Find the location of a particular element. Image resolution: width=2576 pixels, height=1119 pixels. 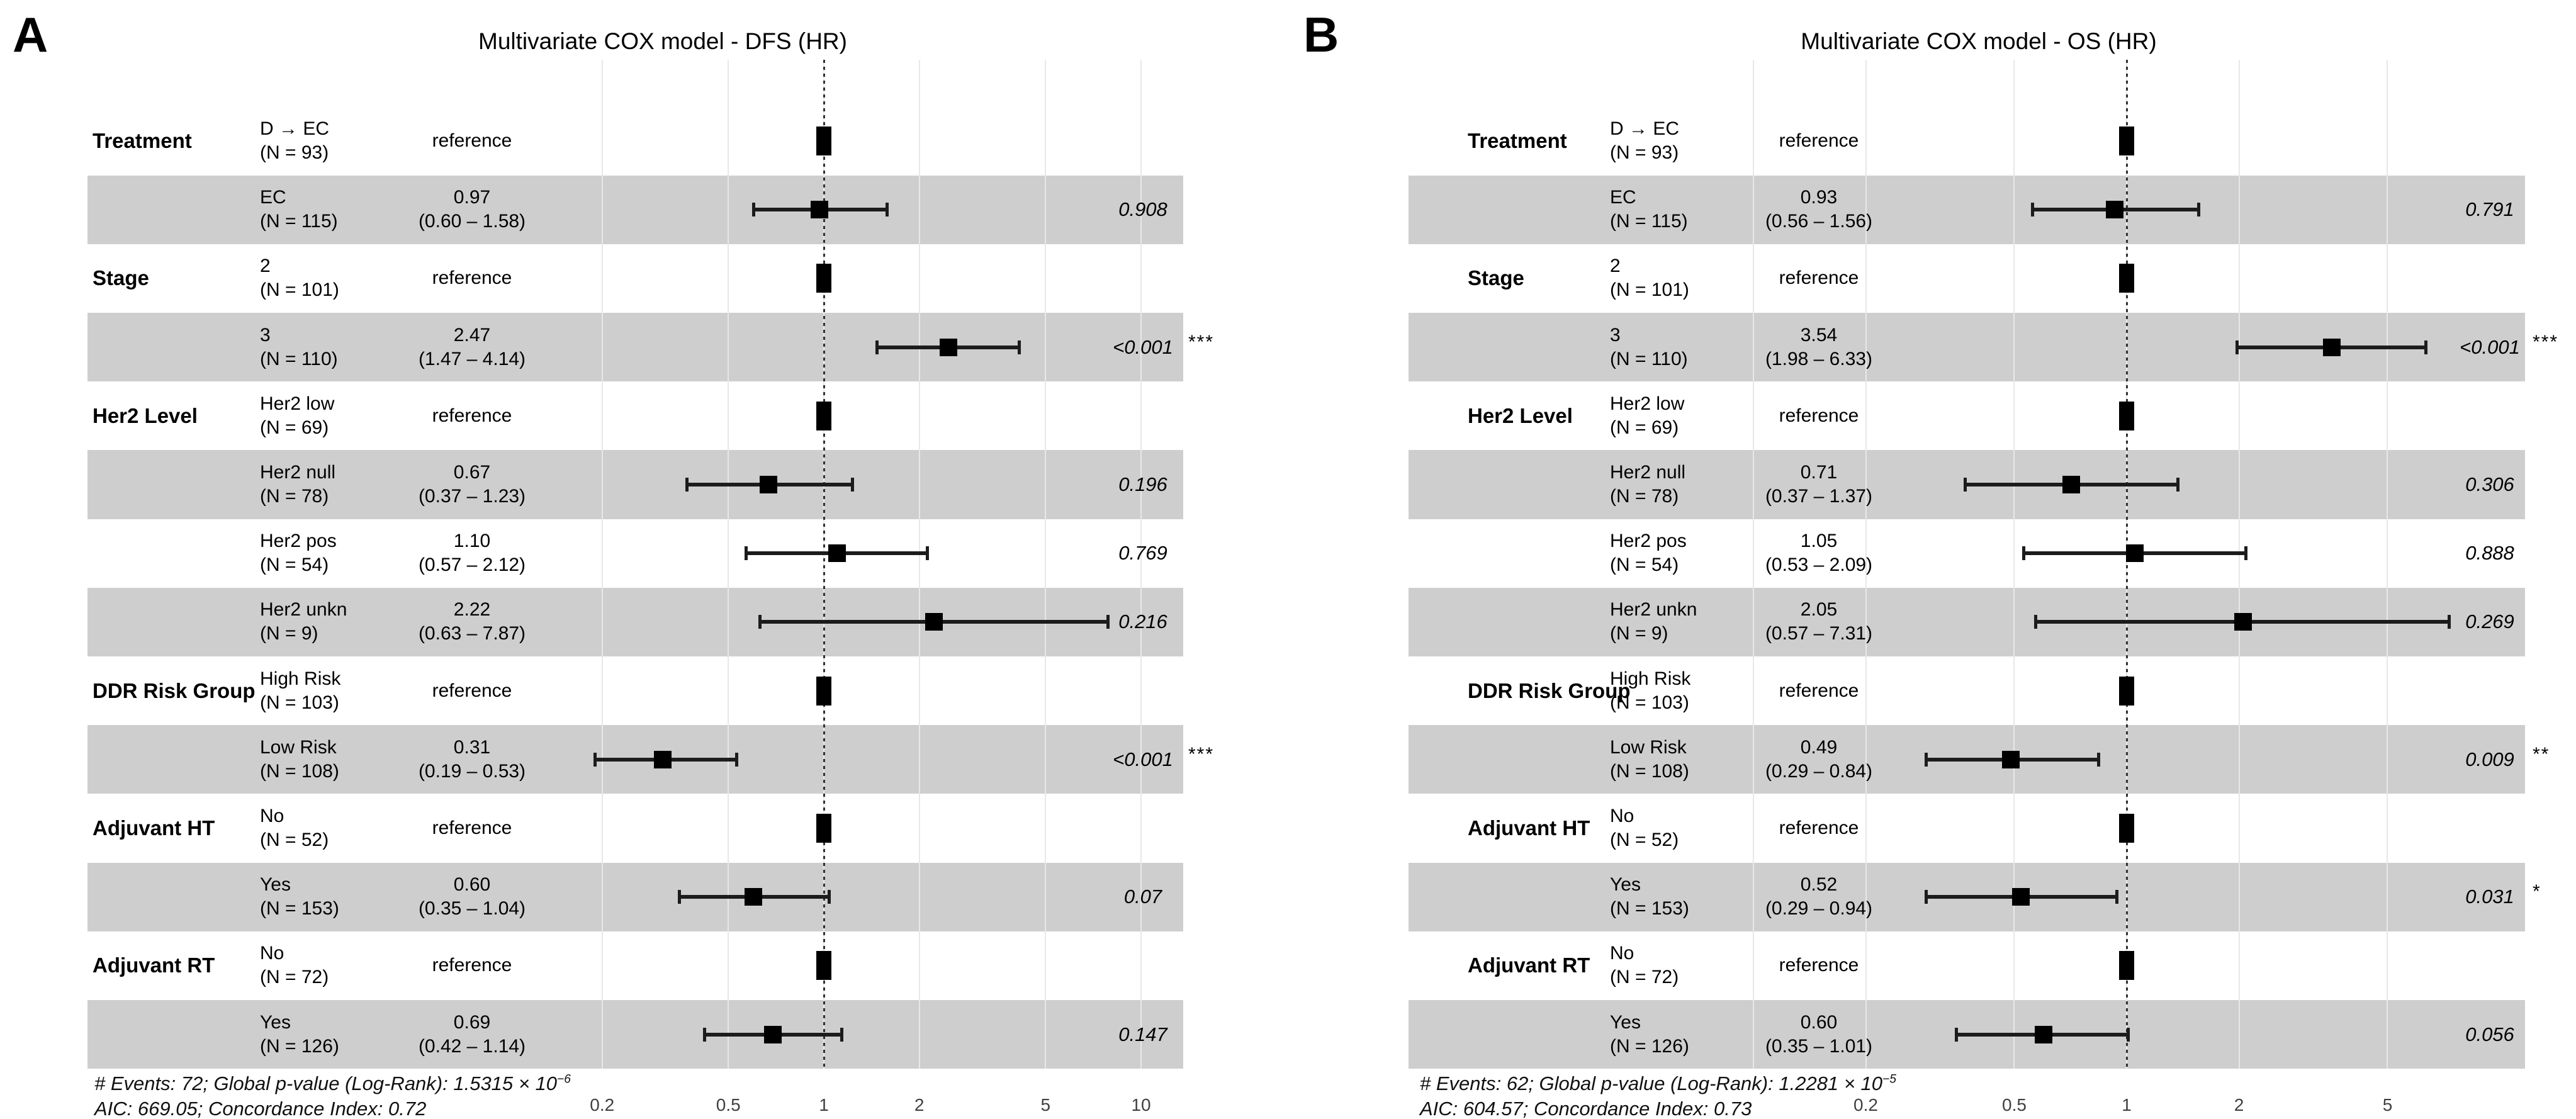

row-ci-value: (0.35 – 1.01) is located at coordinates (1819, 1046).